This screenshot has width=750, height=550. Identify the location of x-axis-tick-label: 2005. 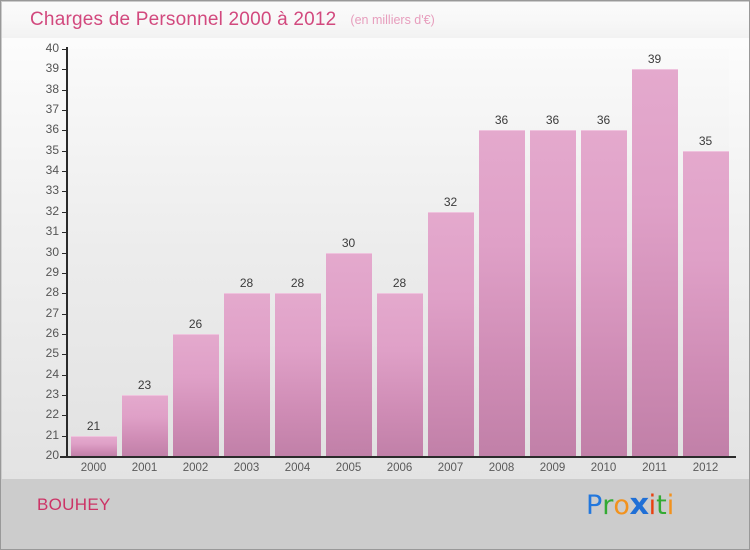
(348, 468).